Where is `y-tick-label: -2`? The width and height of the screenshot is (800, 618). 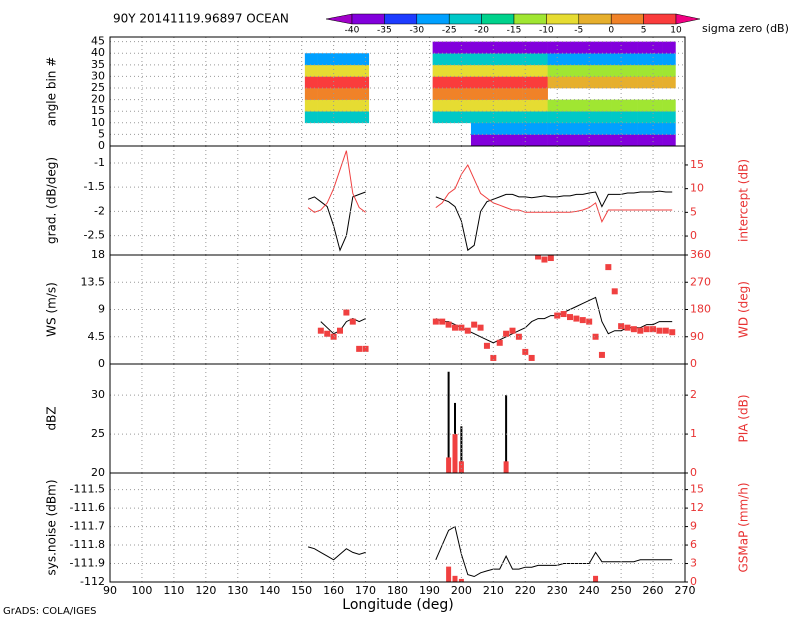 y-tick-label: -2 is located at coordinates (99, 210).